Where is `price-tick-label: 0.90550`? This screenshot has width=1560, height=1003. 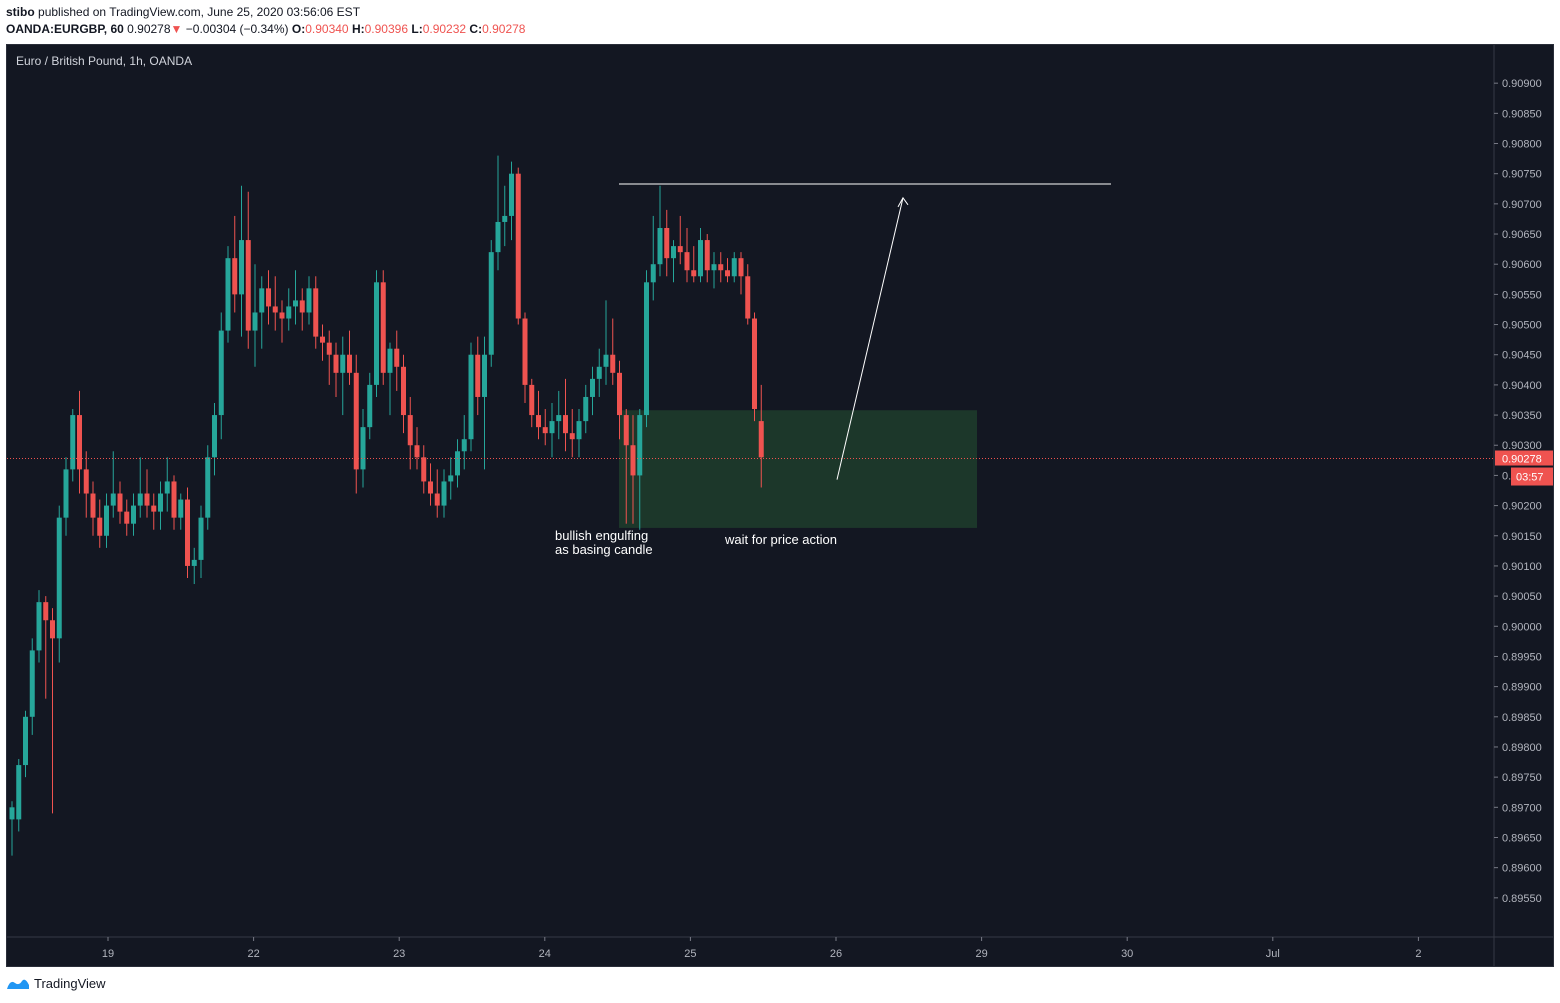 price-tick-label: 0.90550 is located at coordinates (1522, 295).